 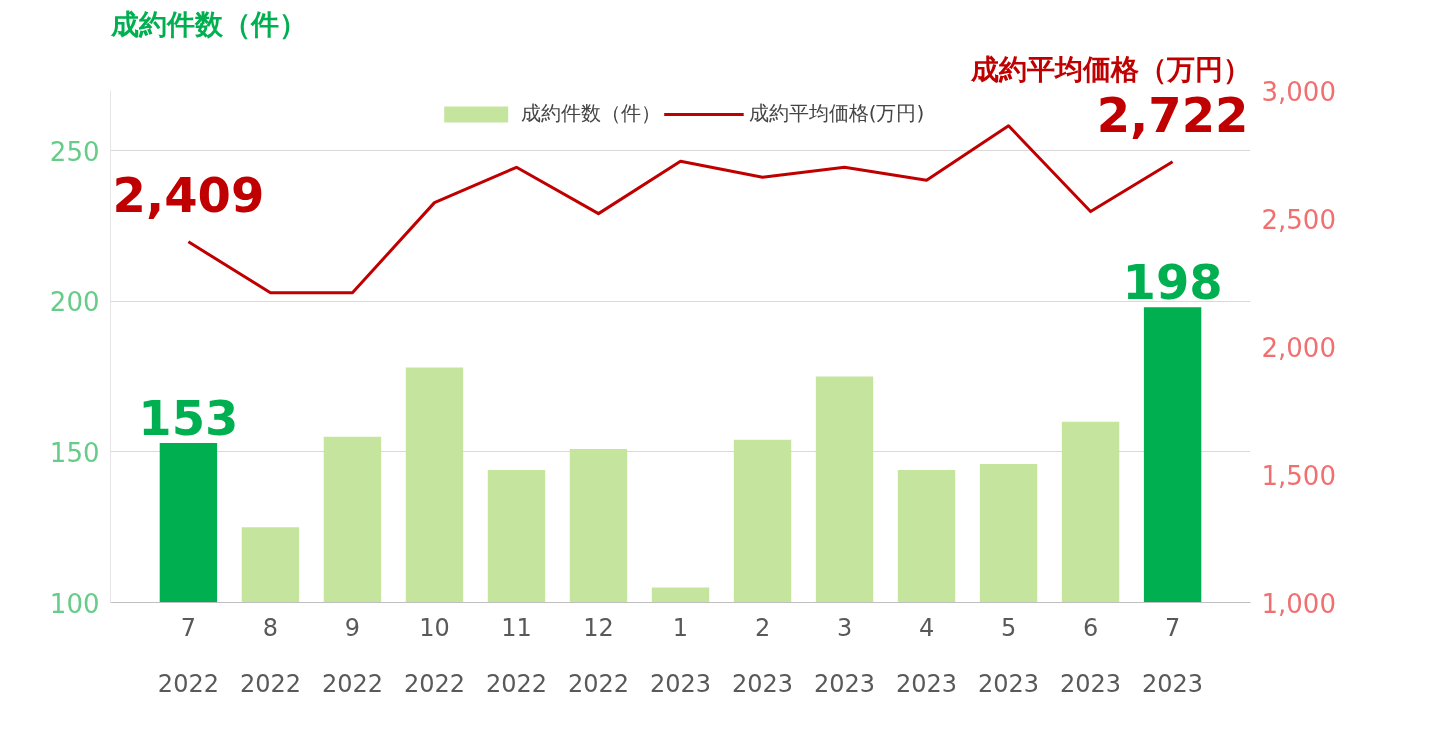 What do you see at coordinates (434, 655) in the screenshot?
I see `x-tick-label: 10 2022` at bounding box center [434, 655].